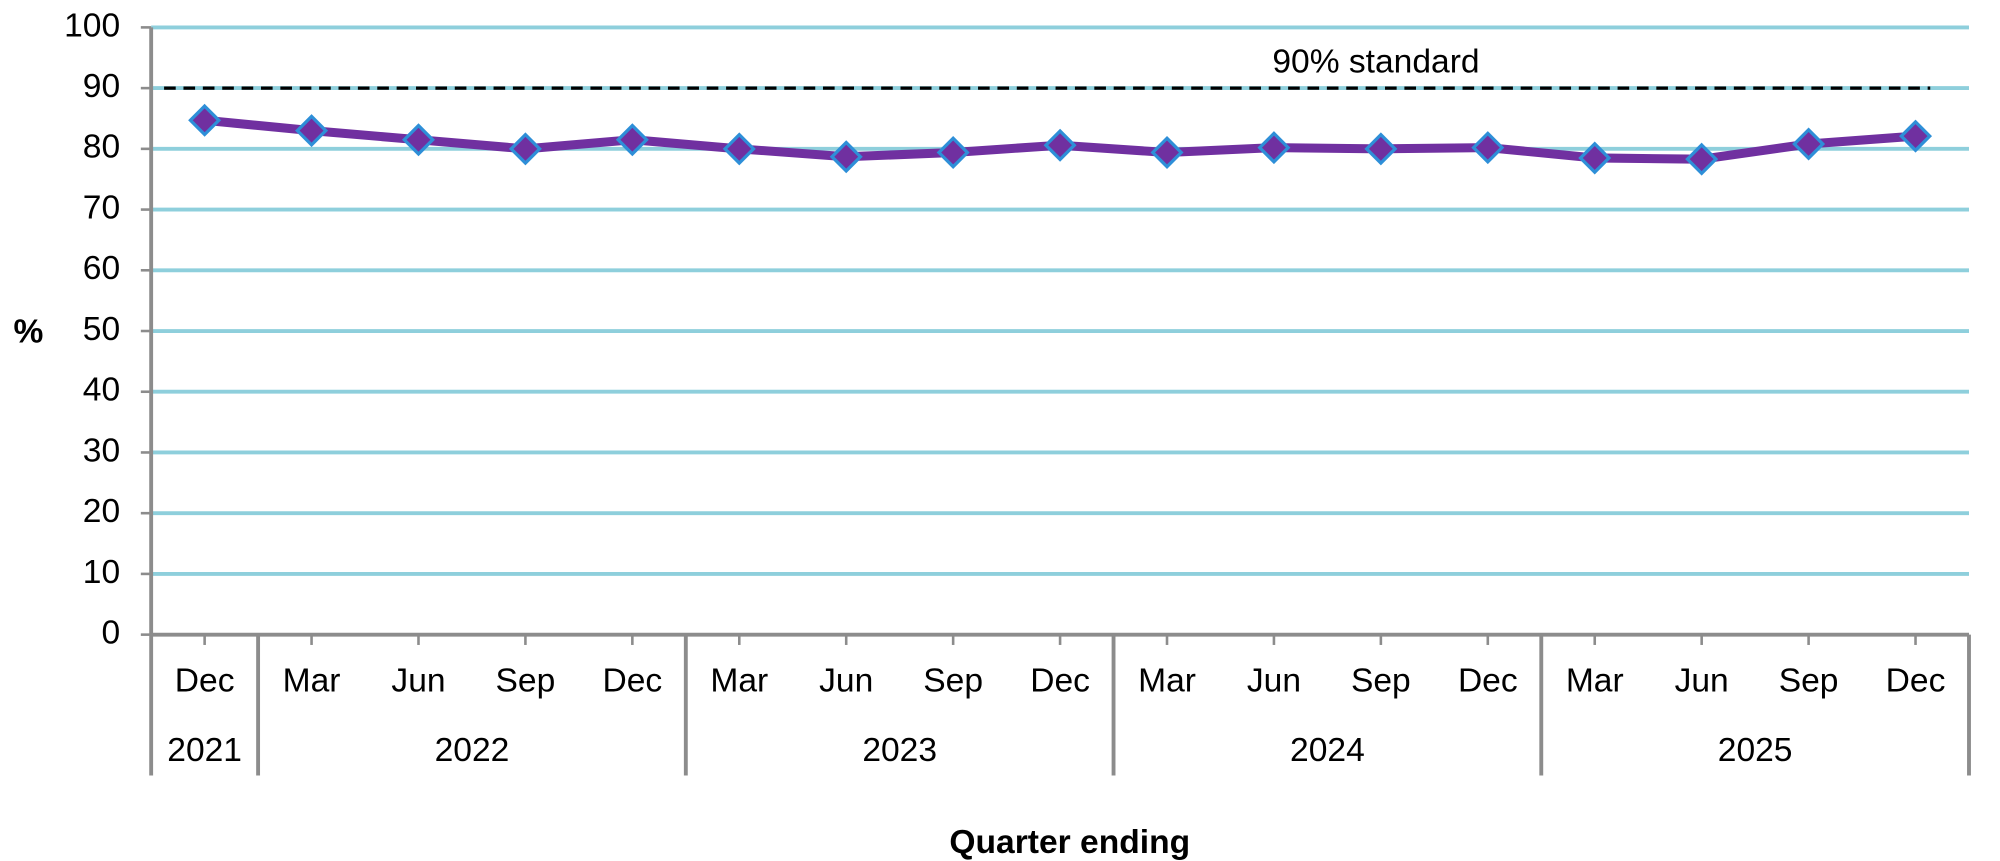  What do you see at coordinates (92, 25) in the screenshot?
I see `y-tick-label: 100` at bounding box center [92, 25].